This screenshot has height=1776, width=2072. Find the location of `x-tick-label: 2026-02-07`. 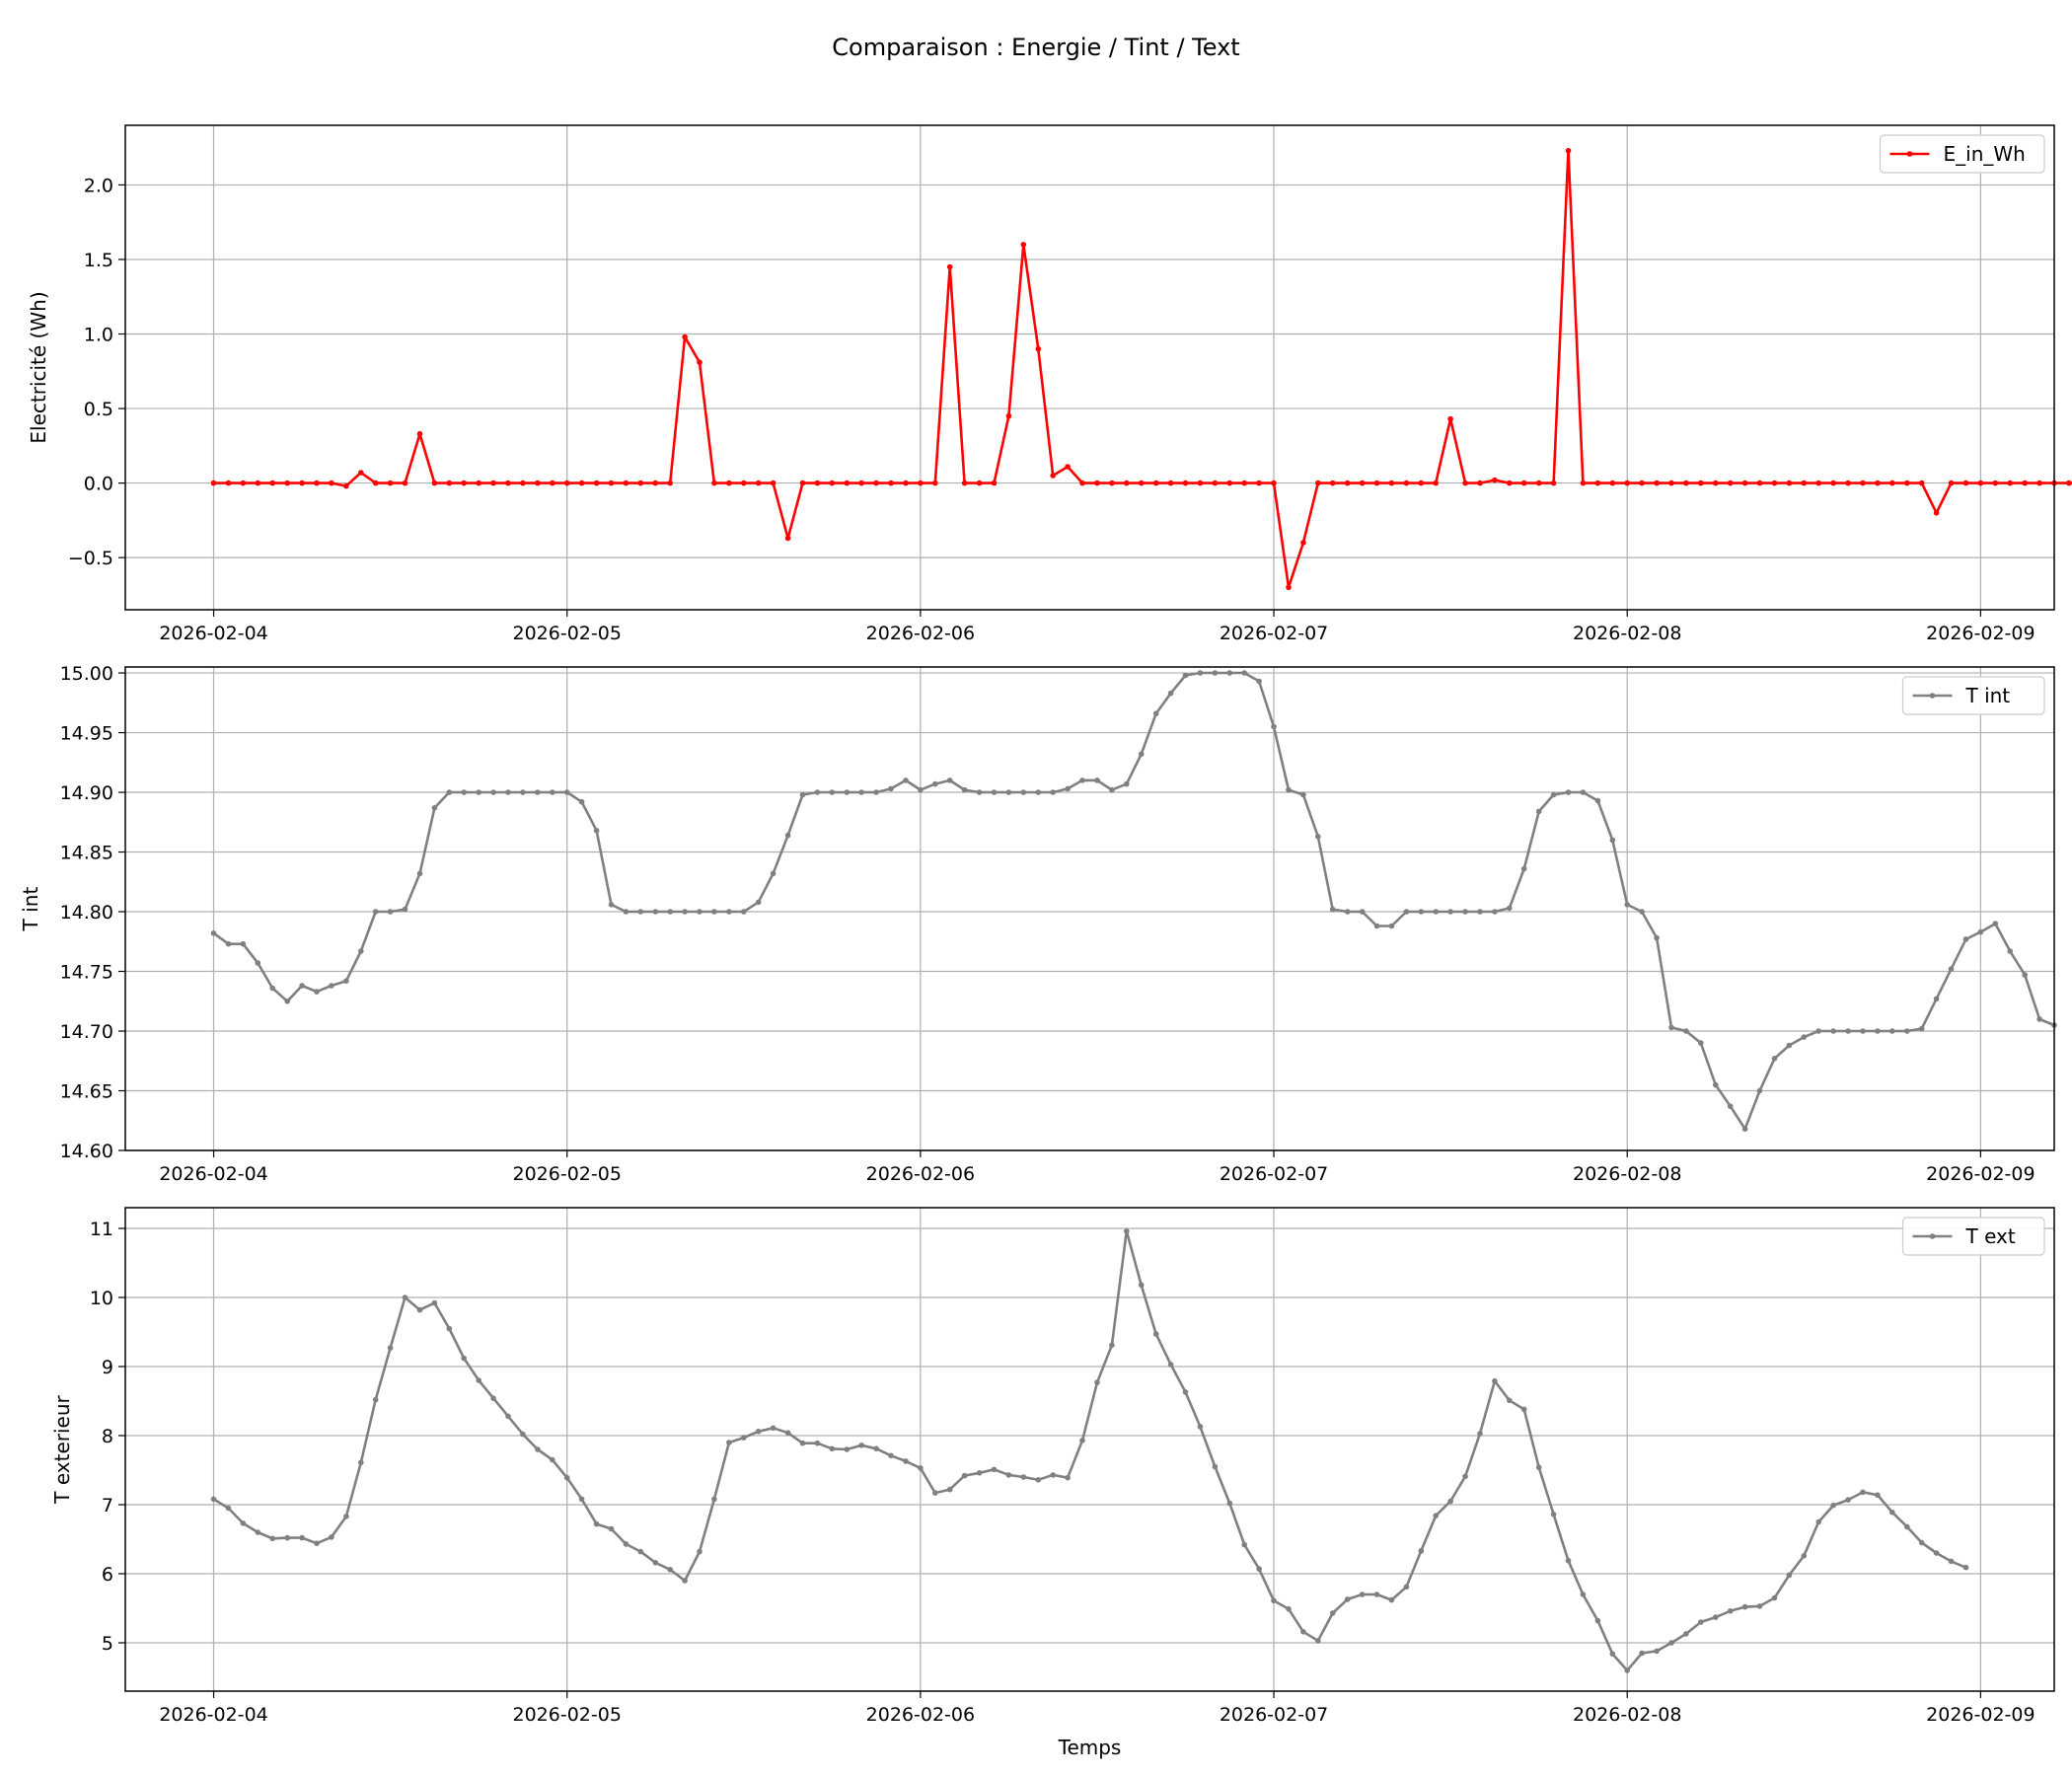

x-tick-label: 2026-02-07 is located at coordinates (1274, 1174).